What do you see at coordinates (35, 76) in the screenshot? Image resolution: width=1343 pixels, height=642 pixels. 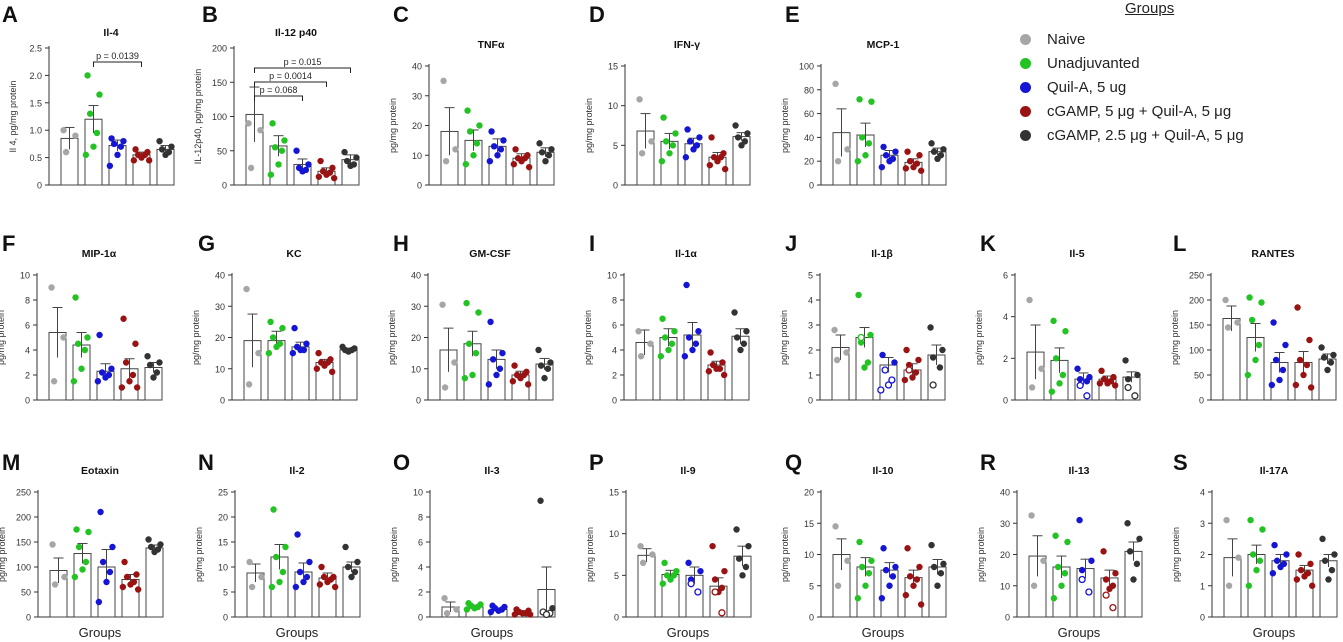 I see `y-tick-label: 2.0` at bounding box center [35, 76].